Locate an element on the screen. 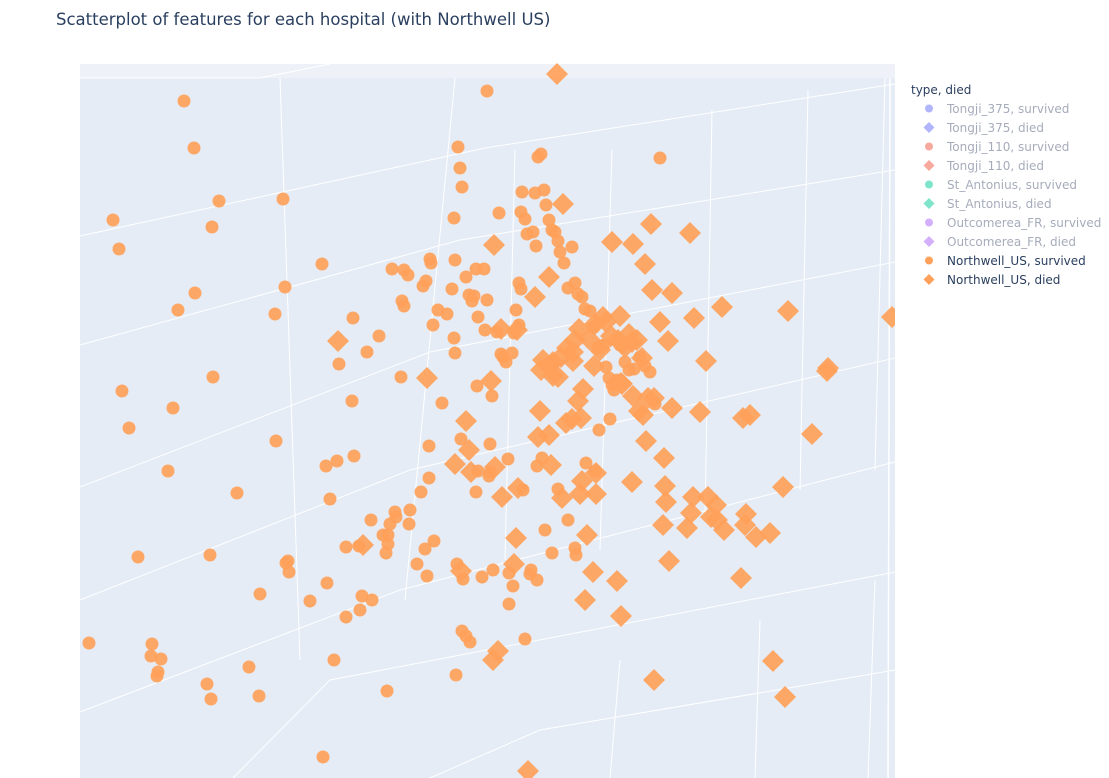  legend-label: Tongji_375, died is located at coordinates (996, 127).